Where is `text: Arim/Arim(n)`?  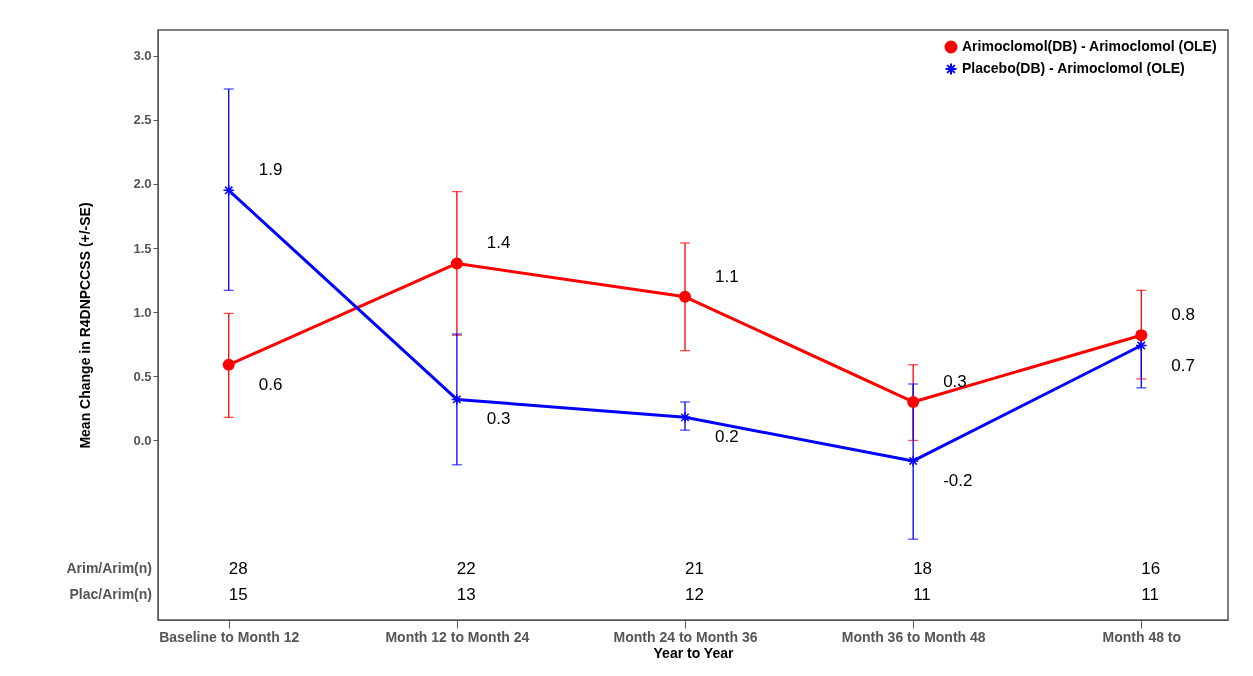
text: Arim/Arim(n) is located at coordinates (109, 568).